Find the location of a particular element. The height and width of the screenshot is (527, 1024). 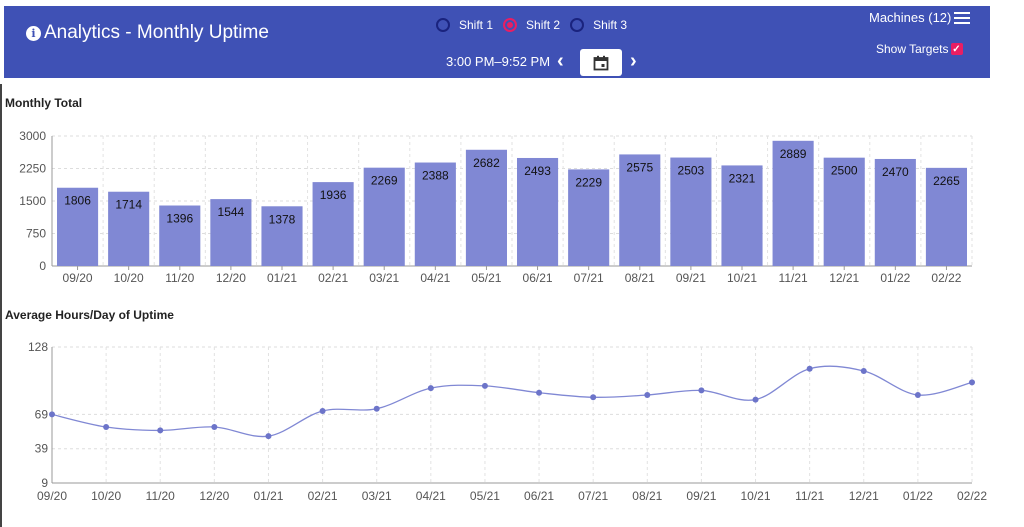

menu-icon is located at coordinates (962, 17).